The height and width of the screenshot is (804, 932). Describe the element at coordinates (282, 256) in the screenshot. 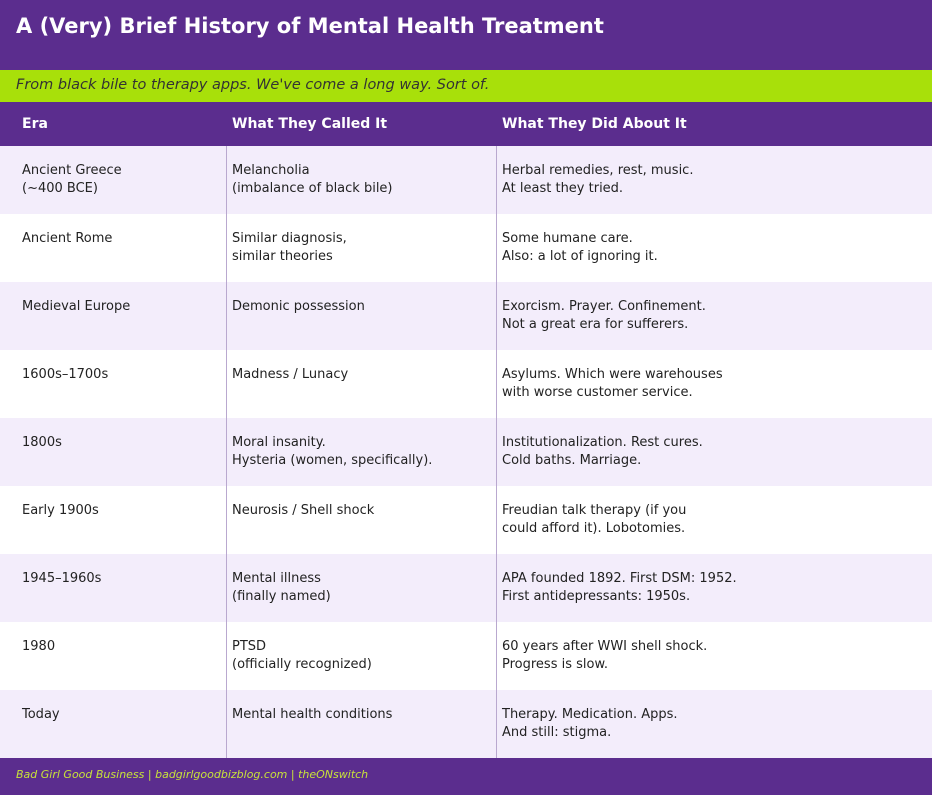

I see `cell-line: similar theories` at that location.